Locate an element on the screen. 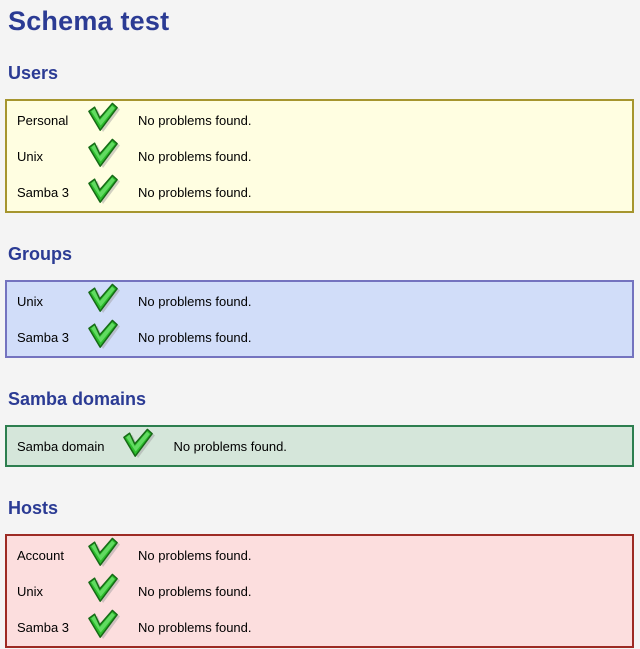 This screenshot has width=640, height=649. status-row: Personal No problems found. is located at coordinates (130, 120).